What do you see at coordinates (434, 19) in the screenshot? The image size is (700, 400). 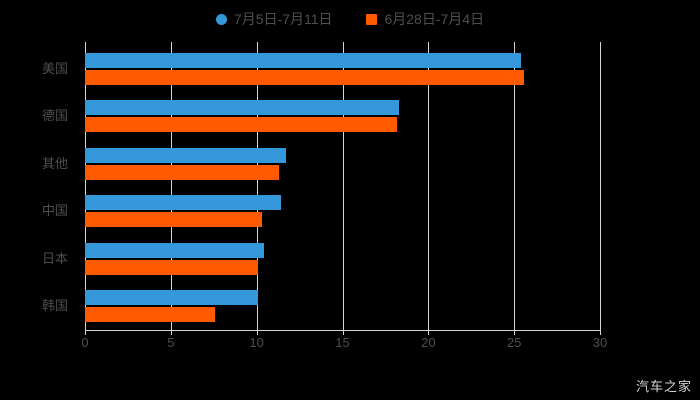 I see `legend-label-series-1: 6月28日-7月4日` at bounding box center [434, 19].